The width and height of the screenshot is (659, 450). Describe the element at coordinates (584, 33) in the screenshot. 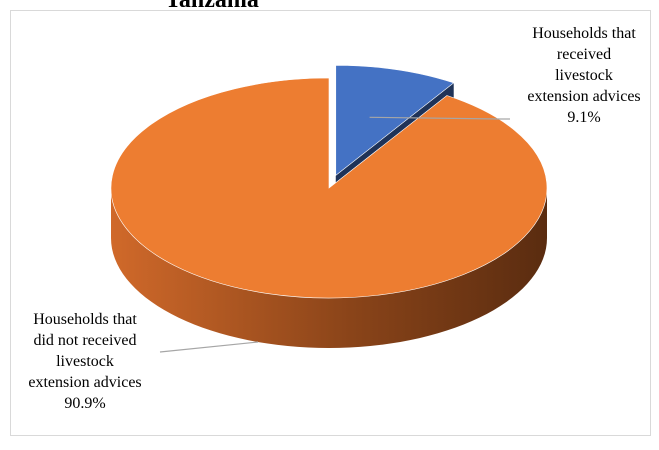

I see `data-label-line-0: Households that` at that location.